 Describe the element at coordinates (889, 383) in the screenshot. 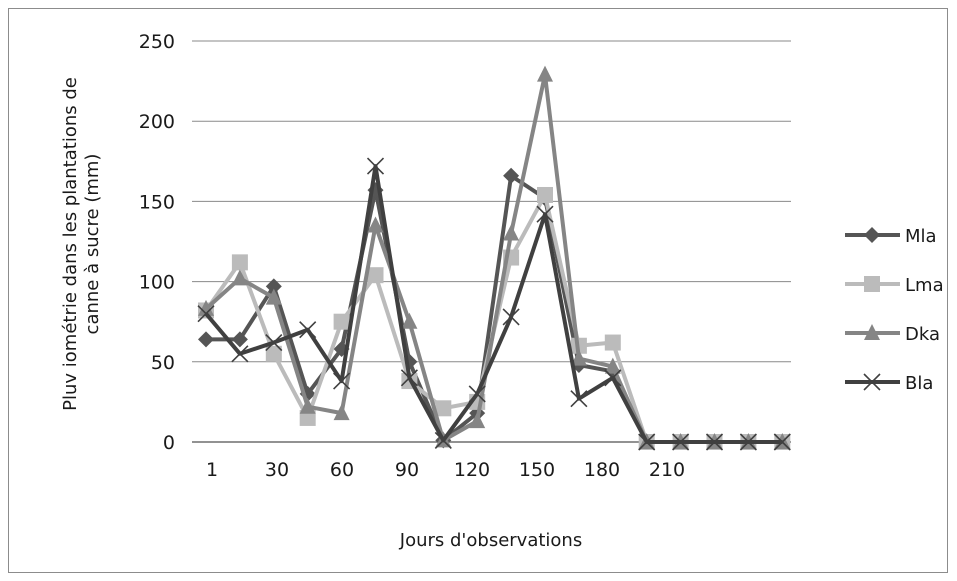

I see `legend-item-bla: Bla` at that location.